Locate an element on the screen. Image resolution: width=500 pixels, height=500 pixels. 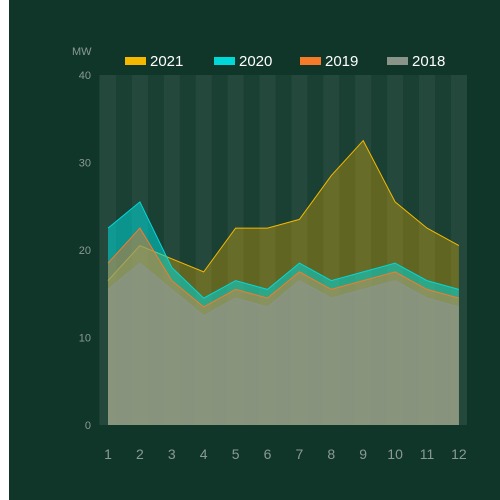
x-tick-label: 1 is located at coordinates (108, 454).